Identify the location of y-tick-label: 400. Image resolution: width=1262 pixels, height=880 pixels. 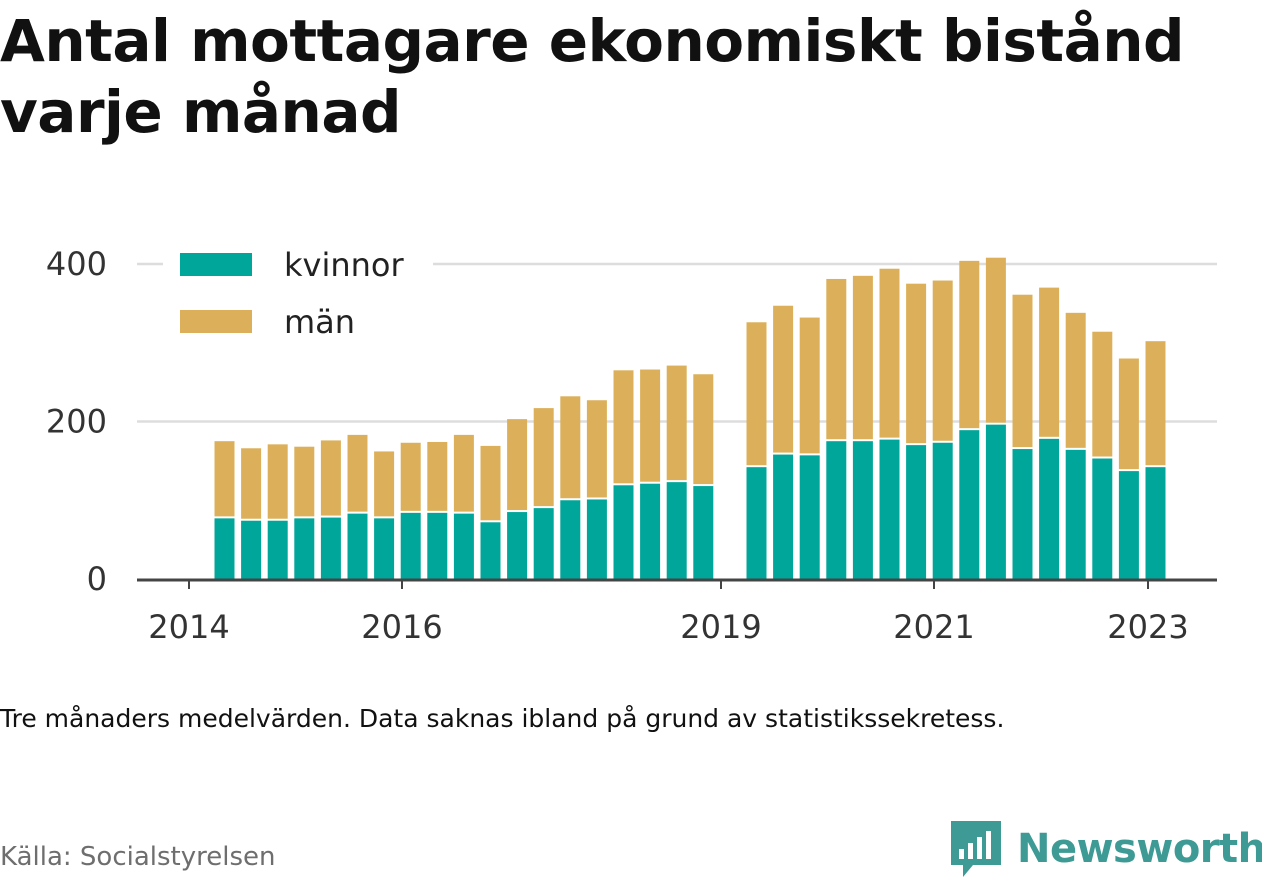
(76, 264).